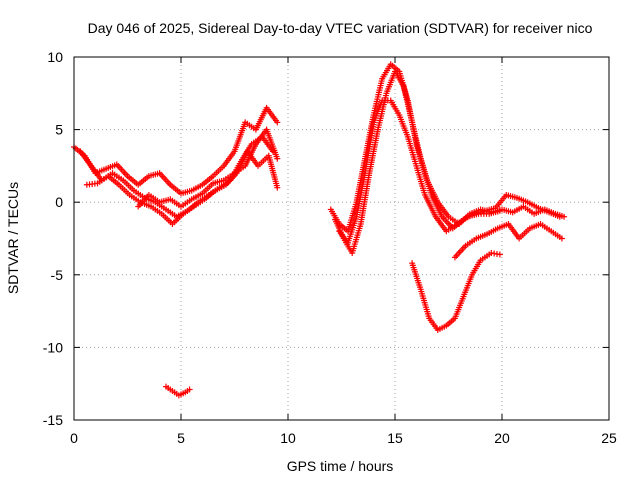 This screenshot has width=640, height=480. I want to click on y-tick-label: -15, so click(53, 420).